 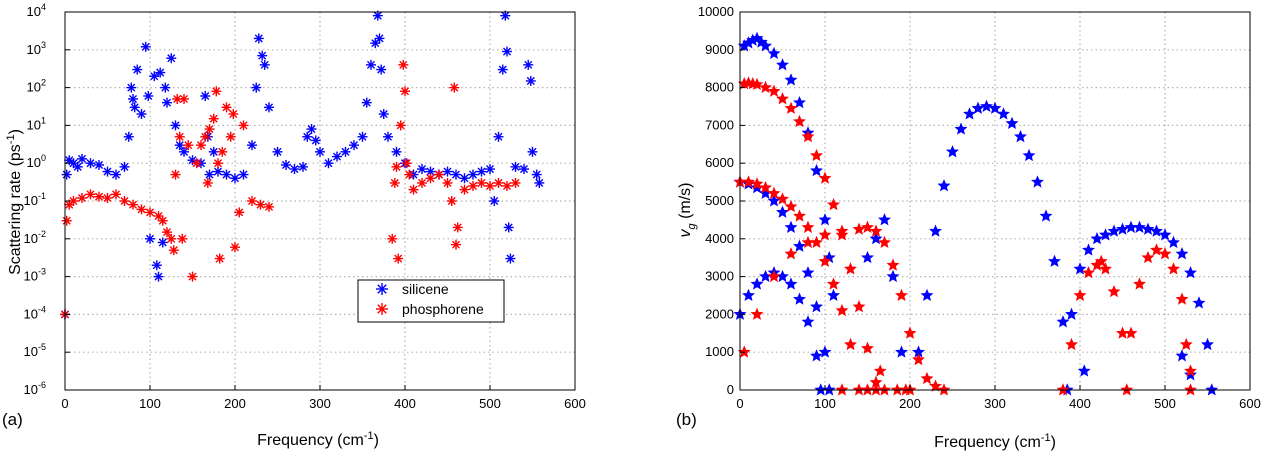 What do you see at coordinates (382, 289) in the screenshot?
I see `legend-marker-silicene` at bounding box center [382, 289].